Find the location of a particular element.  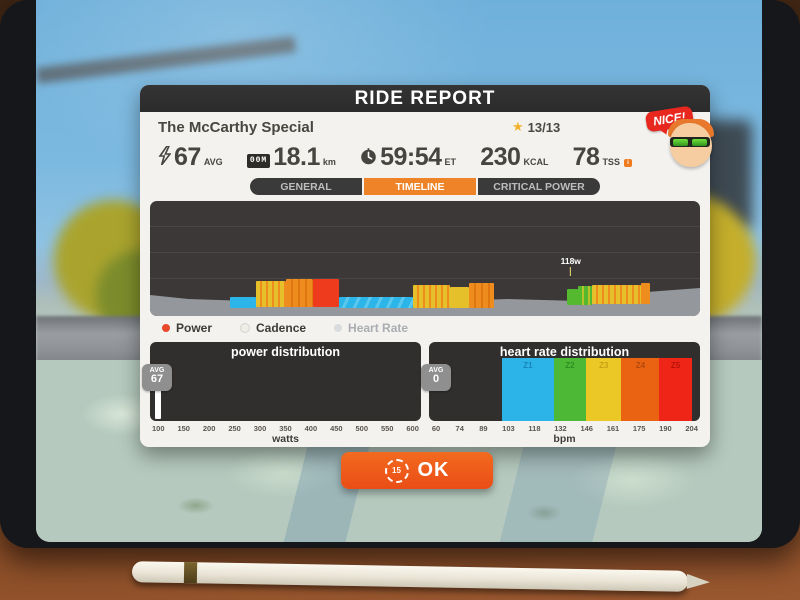

axis-tick: 204 is located at coordinates (691, 428).